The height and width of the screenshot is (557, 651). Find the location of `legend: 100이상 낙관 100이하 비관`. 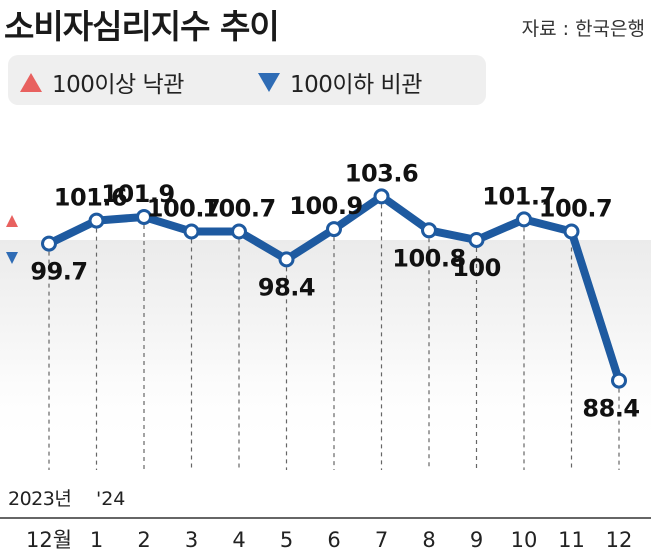

legend: 100이상 낙관 100이하 비관 is located at coordinates (247, 80).